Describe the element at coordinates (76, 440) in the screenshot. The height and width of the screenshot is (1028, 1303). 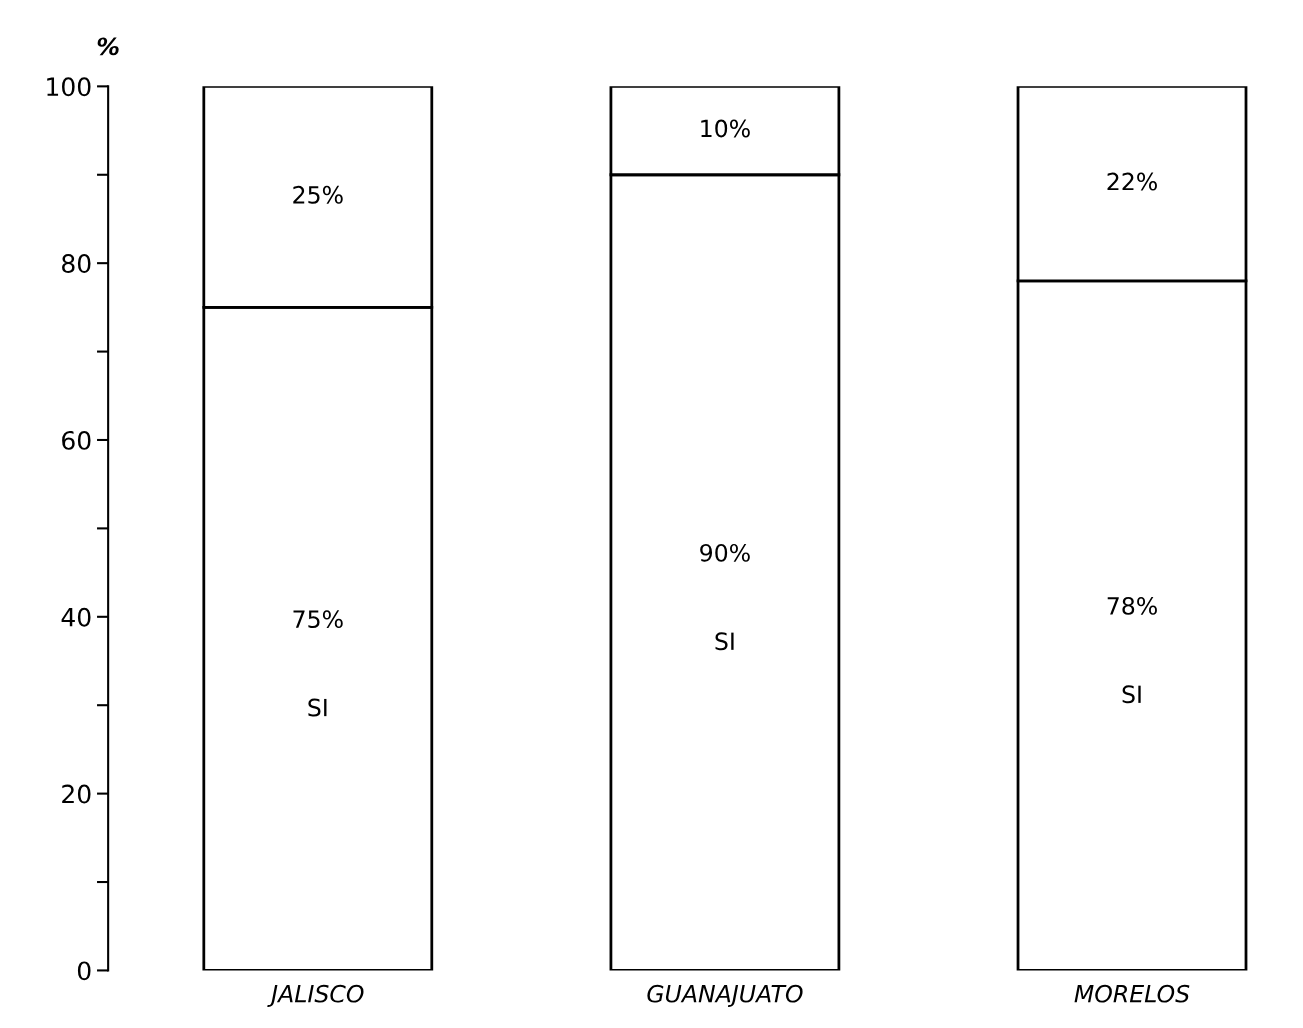
I see `y-tick-label: 60` at that location.